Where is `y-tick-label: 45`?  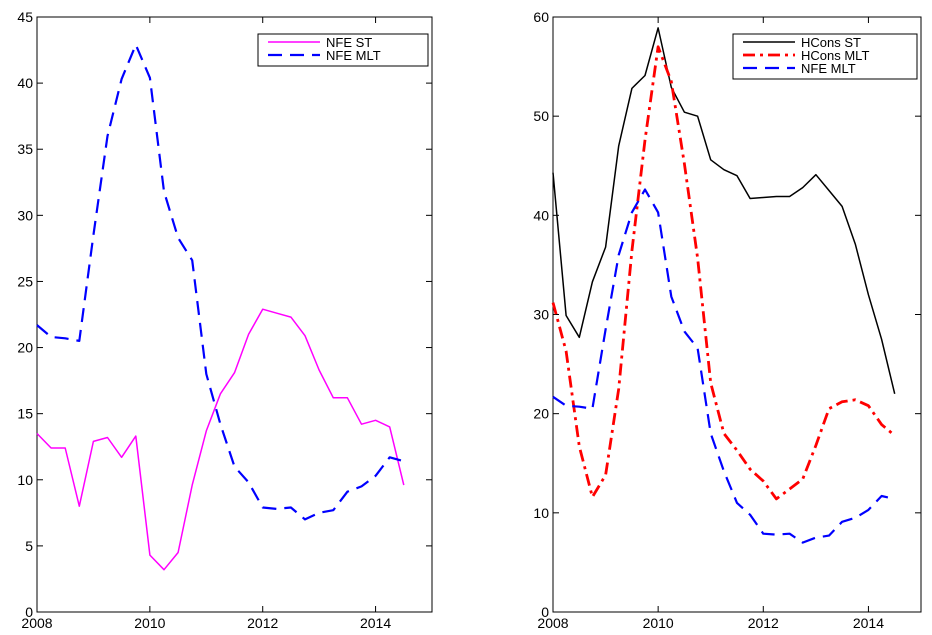 y-tick-label: 45 is located at coordinates (25, 17).